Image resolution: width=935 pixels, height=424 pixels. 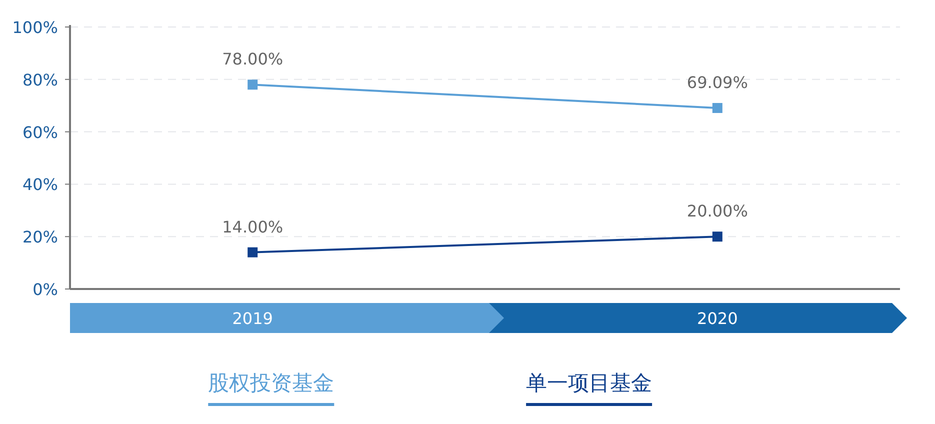 What do you see at coordinates (40, 80) in the screenshot?
I see `y-tick-label: 80%` at bounding box center [40, 80].